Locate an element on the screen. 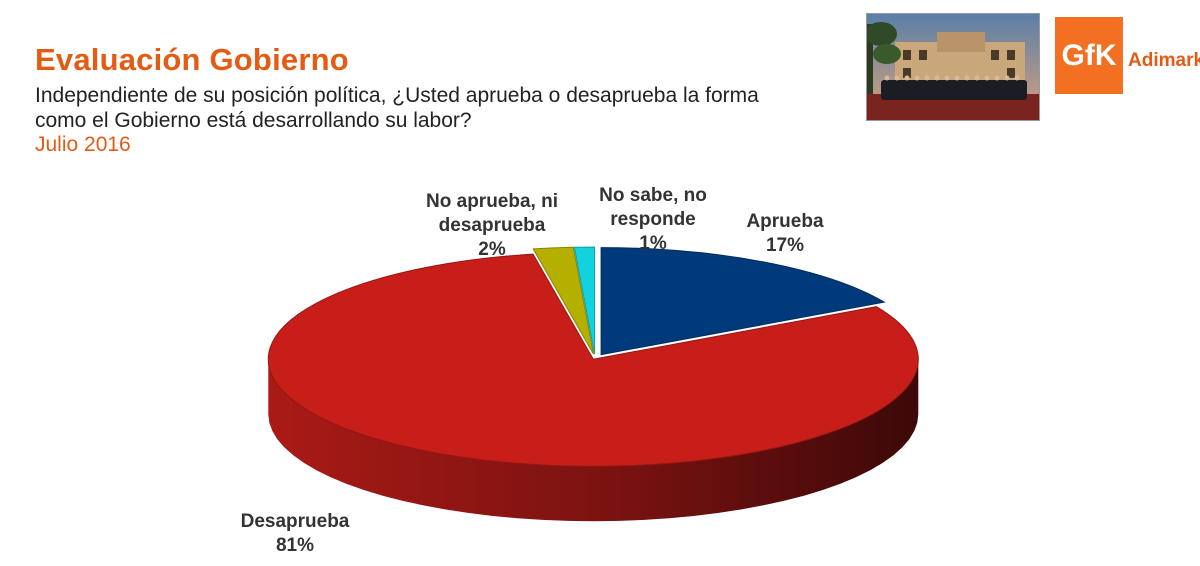 The image size is (1200, 566). slice-label-line: responde is located at coordinates (653, 219).